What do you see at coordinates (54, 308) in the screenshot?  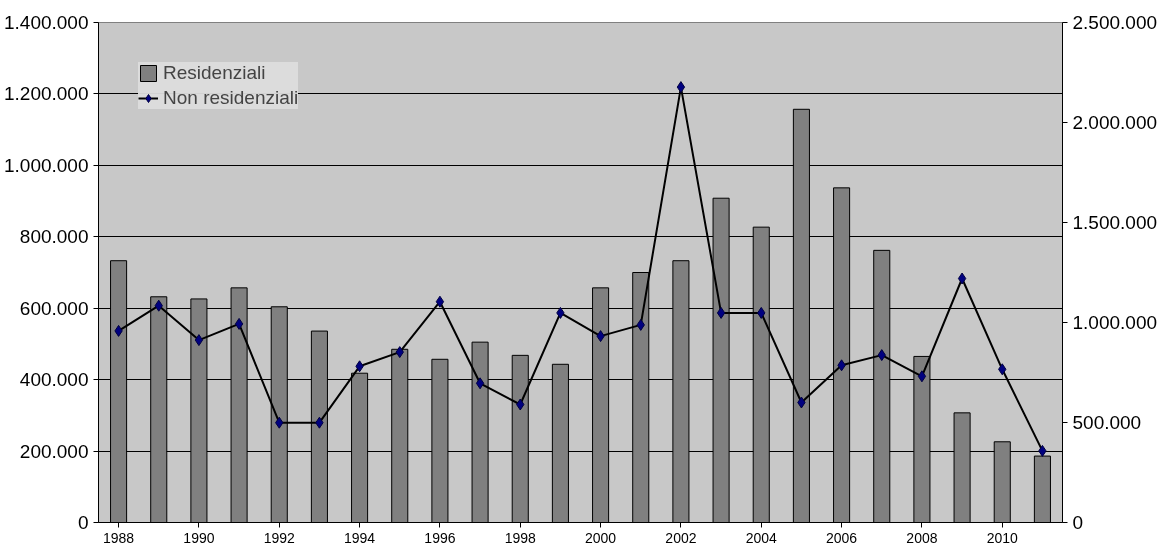 I see `y-tick-label: 600.000` at bounding box center [54, 308].